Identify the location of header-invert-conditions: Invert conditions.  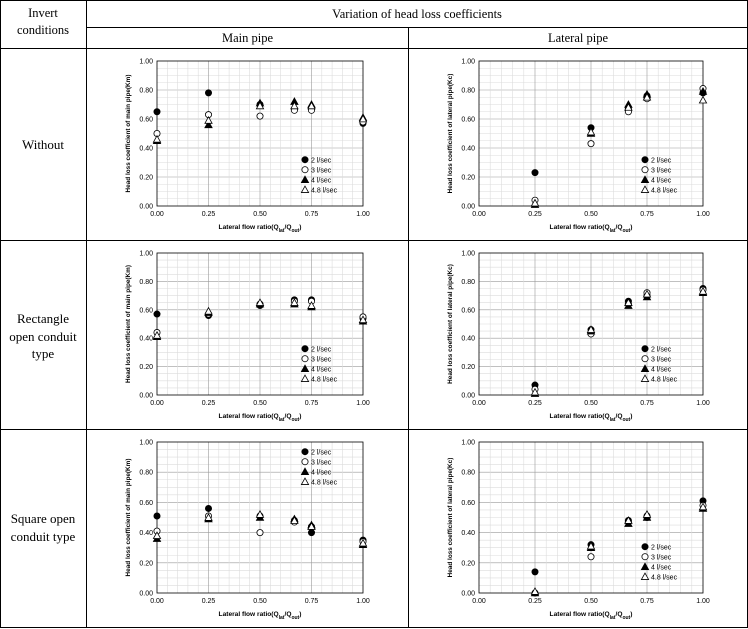
(43, 22).